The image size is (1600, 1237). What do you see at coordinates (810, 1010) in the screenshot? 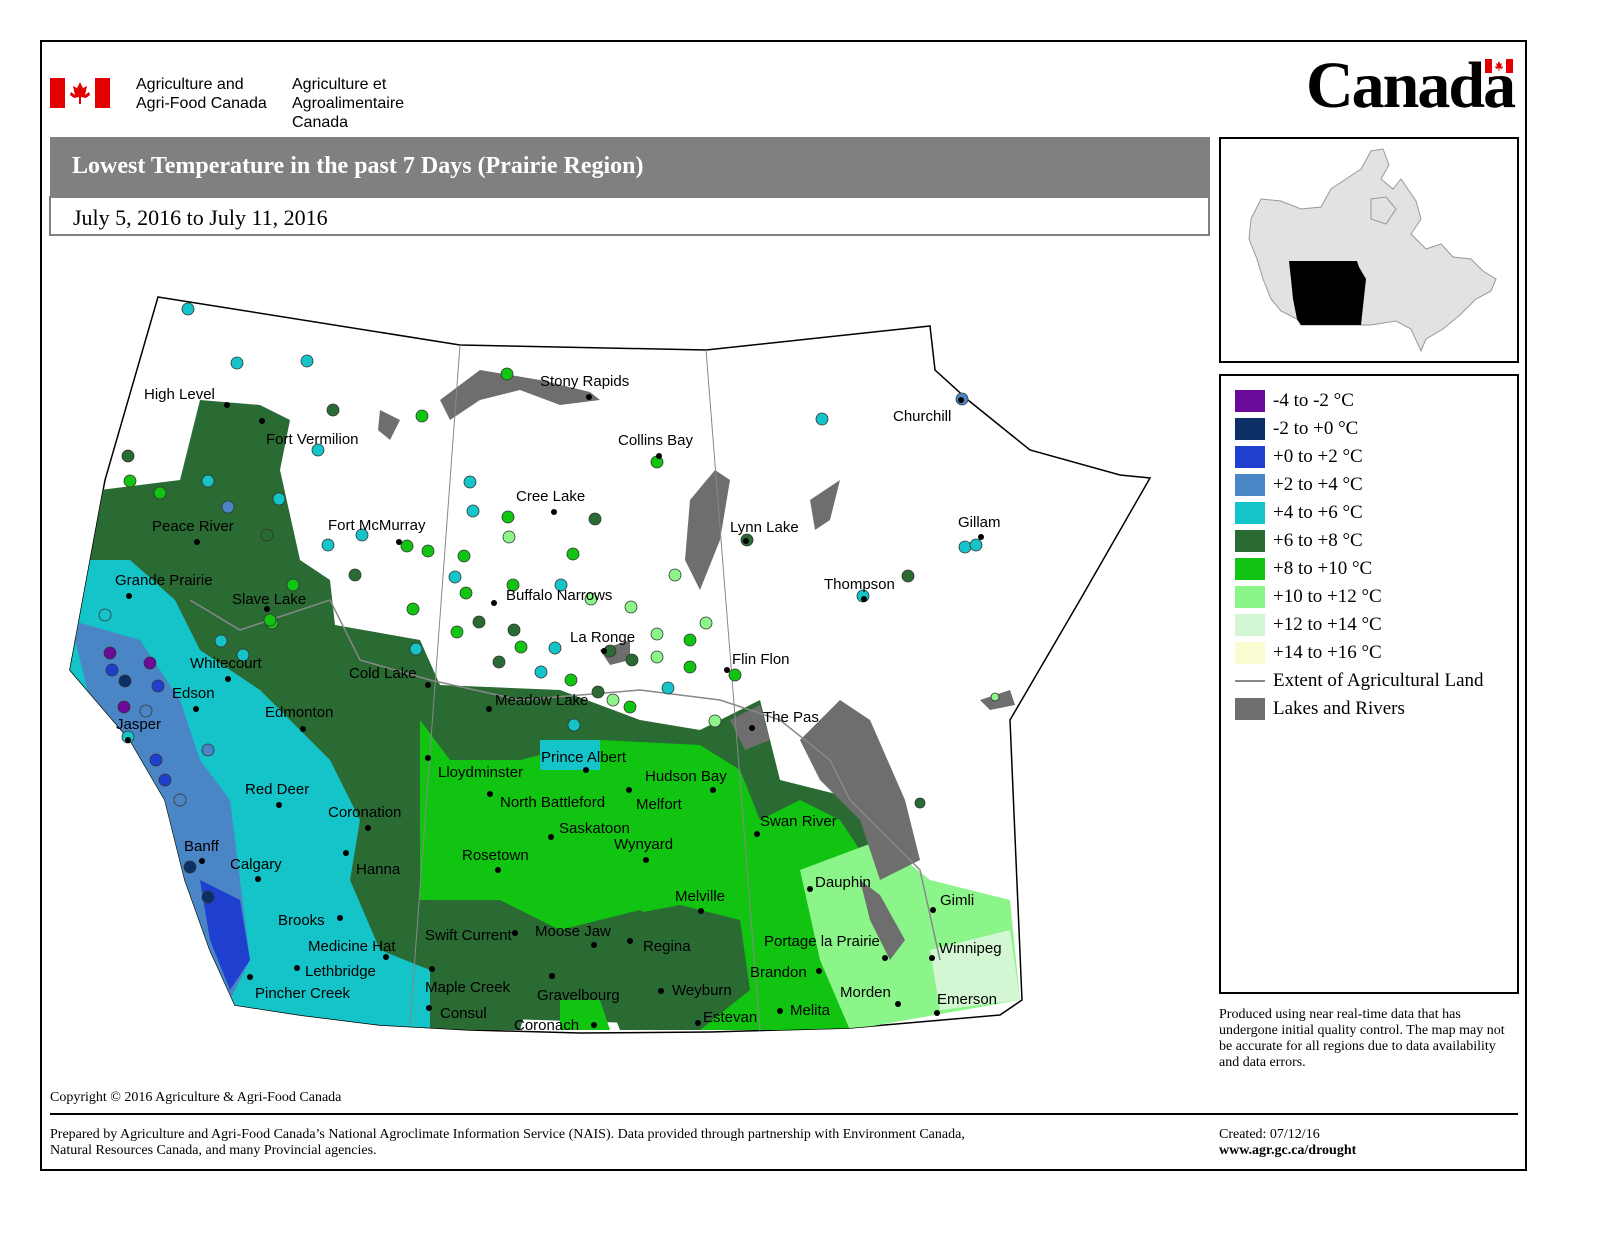
I see `city-label: Melita` at bounding box center [810, 1010].